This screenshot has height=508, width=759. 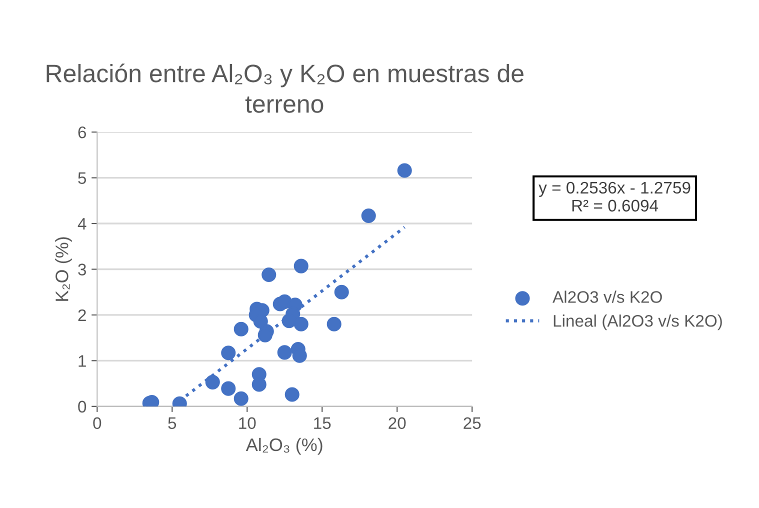 I want to click on x-axis-title: Al₂O₃ (%), so click(x=284, y=446).